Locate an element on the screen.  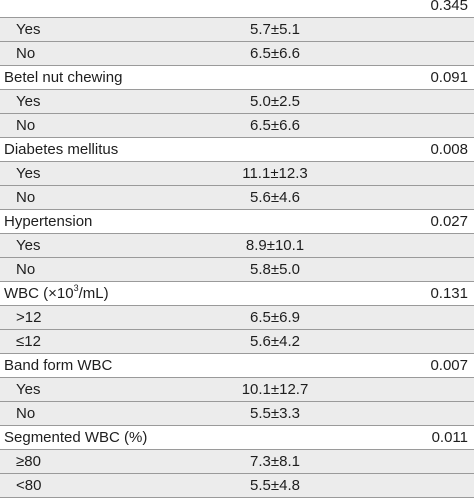
table-row: No 5.5±3.3 is located at coordinates (237, 414).